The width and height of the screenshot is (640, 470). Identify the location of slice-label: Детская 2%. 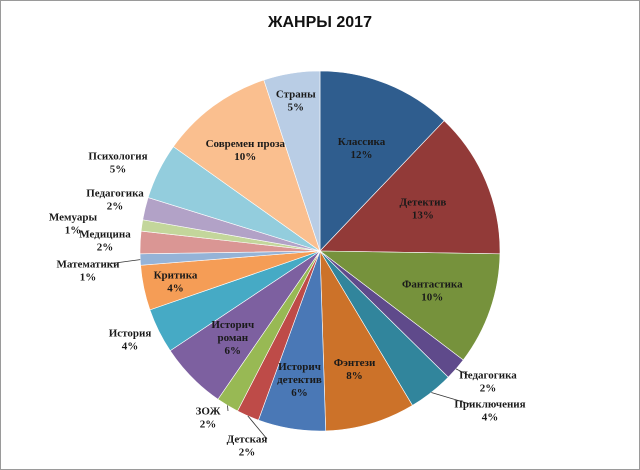
(247, 446).